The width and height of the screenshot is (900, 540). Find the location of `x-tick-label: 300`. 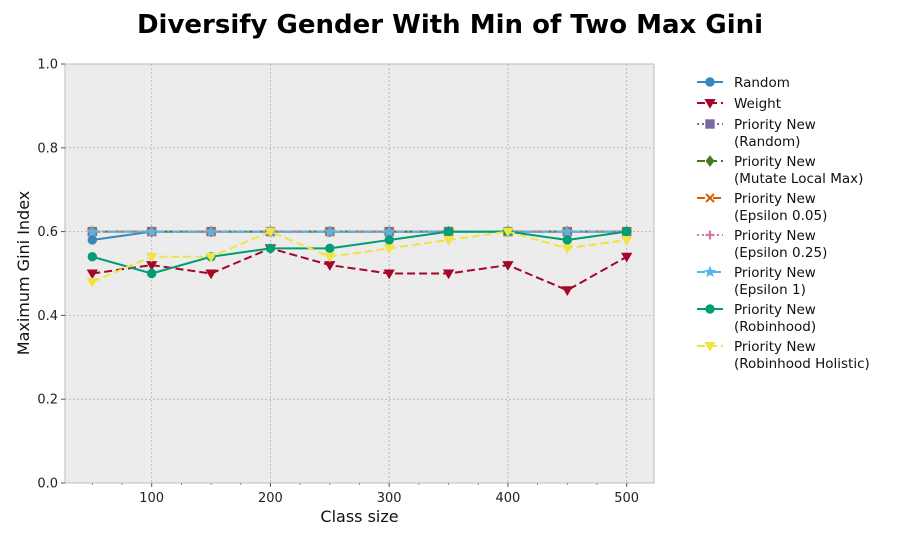

x-tick-label: 300 is located at coordinates (389, 498).